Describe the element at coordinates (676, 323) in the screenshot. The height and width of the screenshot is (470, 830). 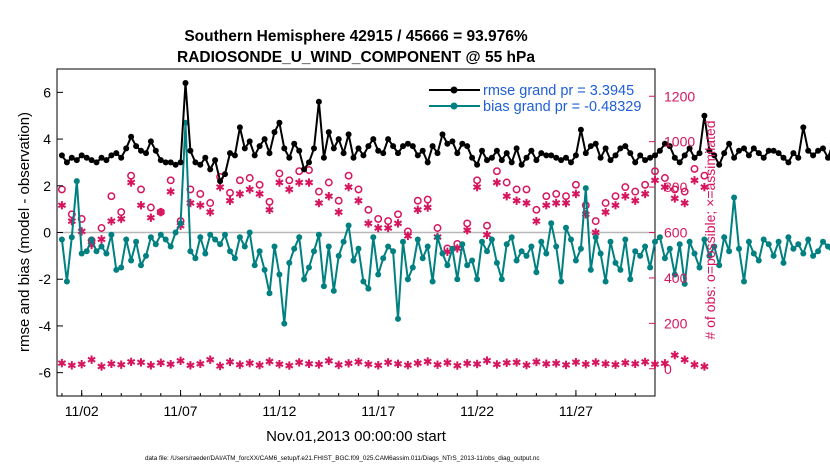
I see `y2-tick-label: 200` at that location.